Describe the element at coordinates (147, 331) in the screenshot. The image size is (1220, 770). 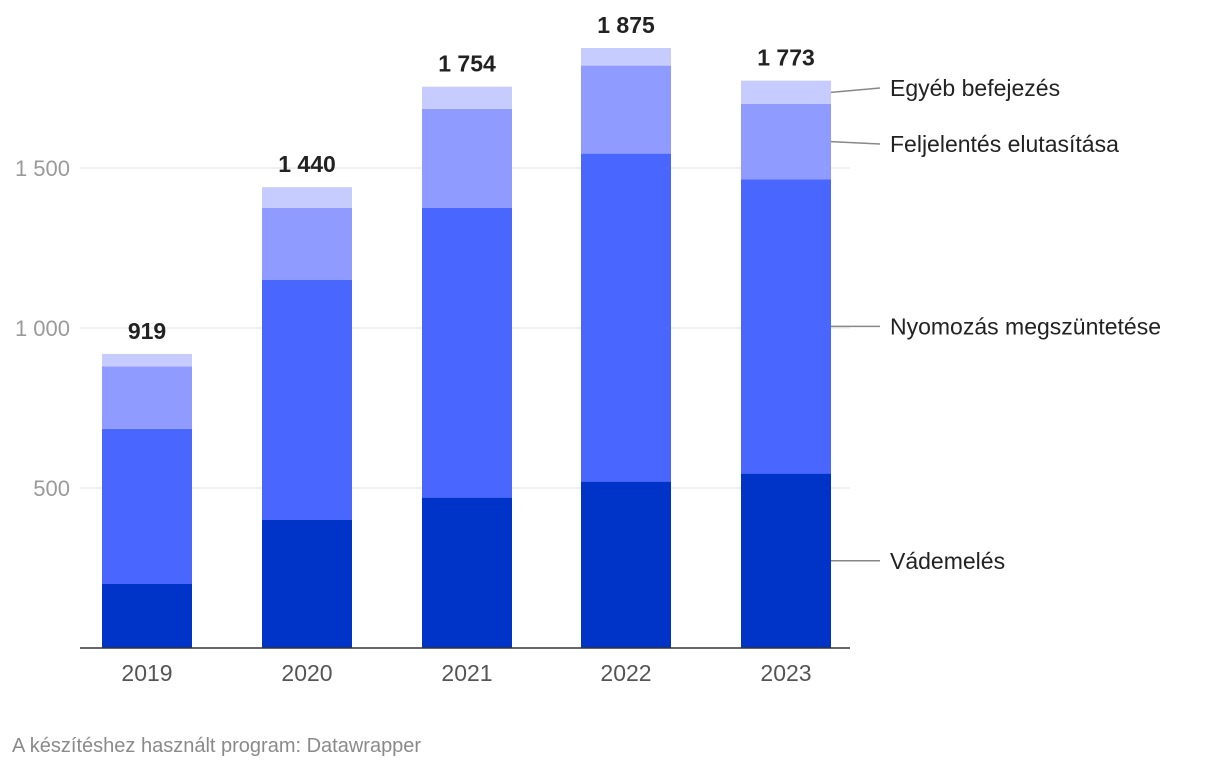
I see `total-label-2019: 919` at that location.